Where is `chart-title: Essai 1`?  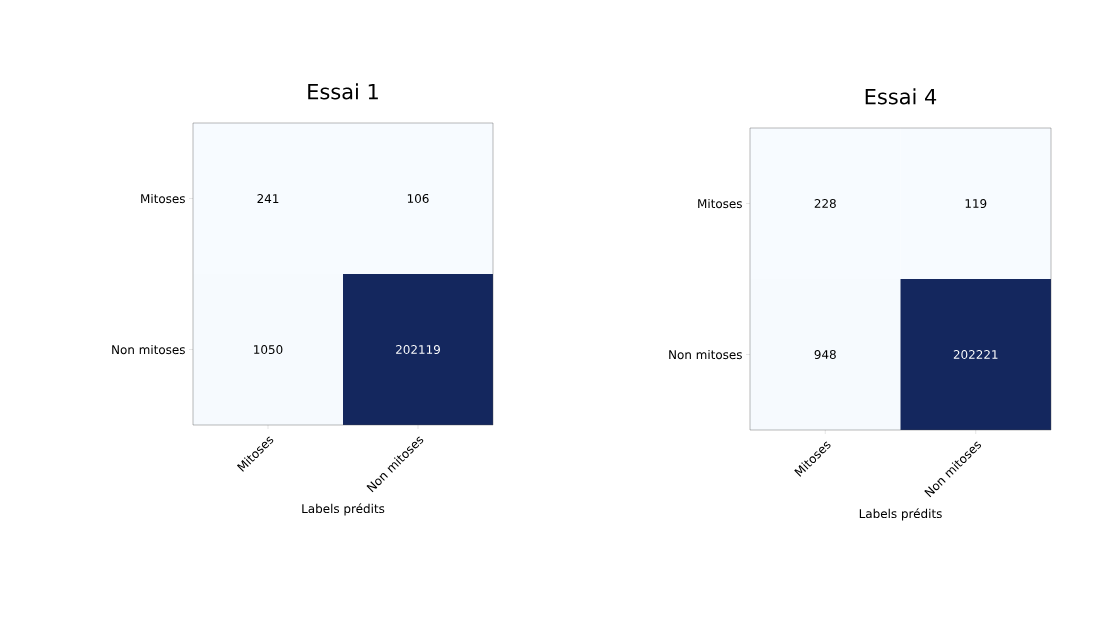 chart-title: Essai 1 is located at coordinates (343, 91).